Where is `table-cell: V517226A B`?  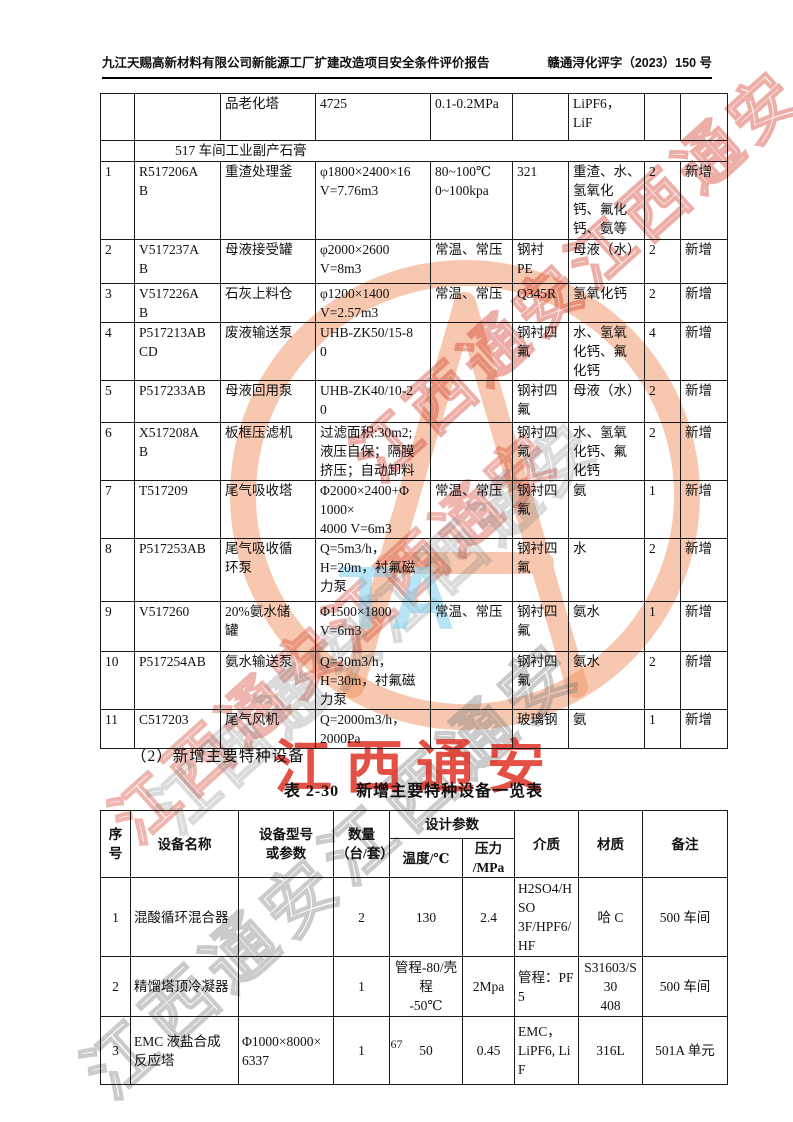
table-cell: V517226A B is located at coordinates (177, 303).